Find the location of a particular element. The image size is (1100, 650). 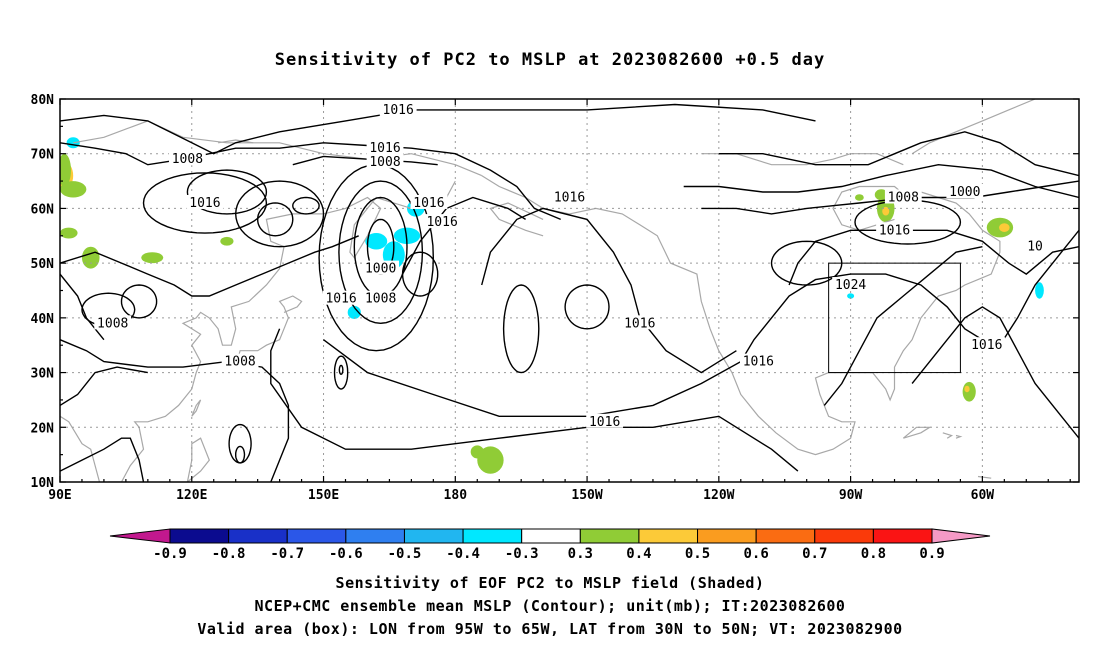

contour-label: 1000 is located at coordinates (380, 269).